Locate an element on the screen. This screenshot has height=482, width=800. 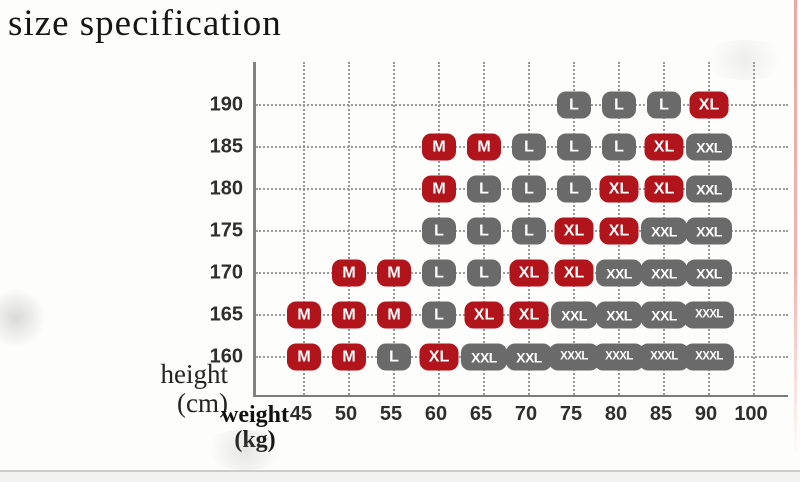
y-tick-label: 165 is located at coordinates (226, 314).